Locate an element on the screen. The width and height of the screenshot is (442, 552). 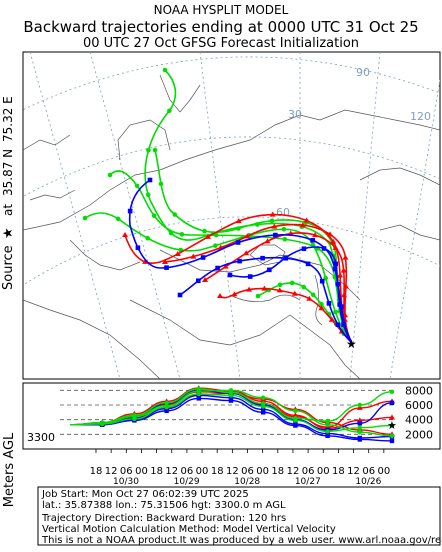
source-star-icon: ★ is located at coordinates (8, 233).